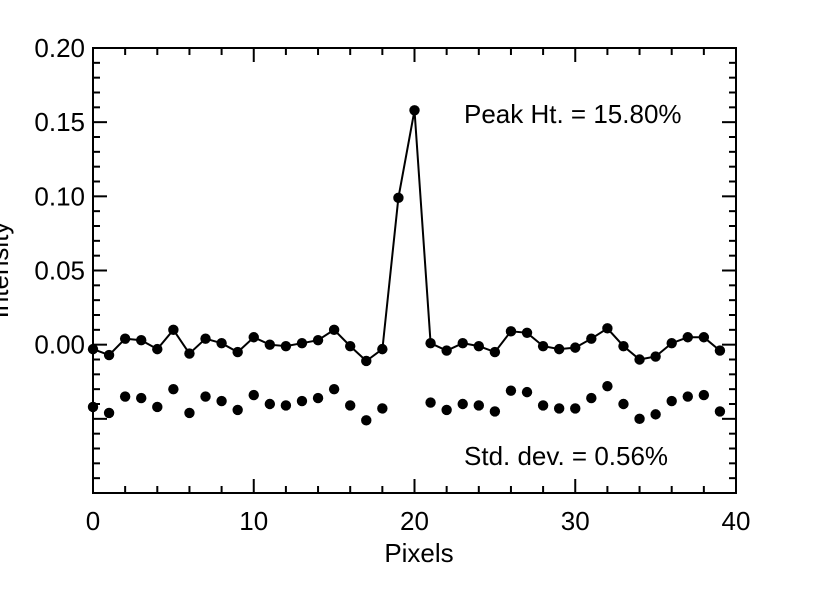 This screenshot has width=830, height=593. What do you see at coordinates (253, 521) in the screenshot?
I see `x-tick-label: 10` at bounding box center [253, 521].